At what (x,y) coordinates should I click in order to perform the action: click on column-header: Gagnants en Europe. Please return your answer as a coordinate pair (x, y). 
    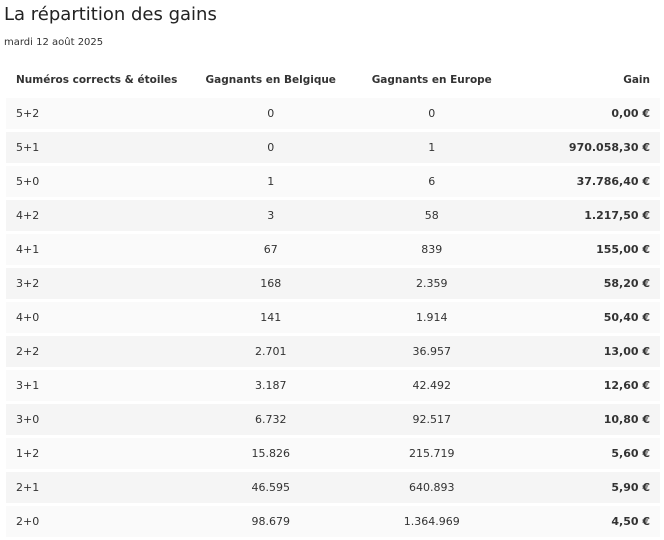
    Looking at the image, I should click on (431, 80).